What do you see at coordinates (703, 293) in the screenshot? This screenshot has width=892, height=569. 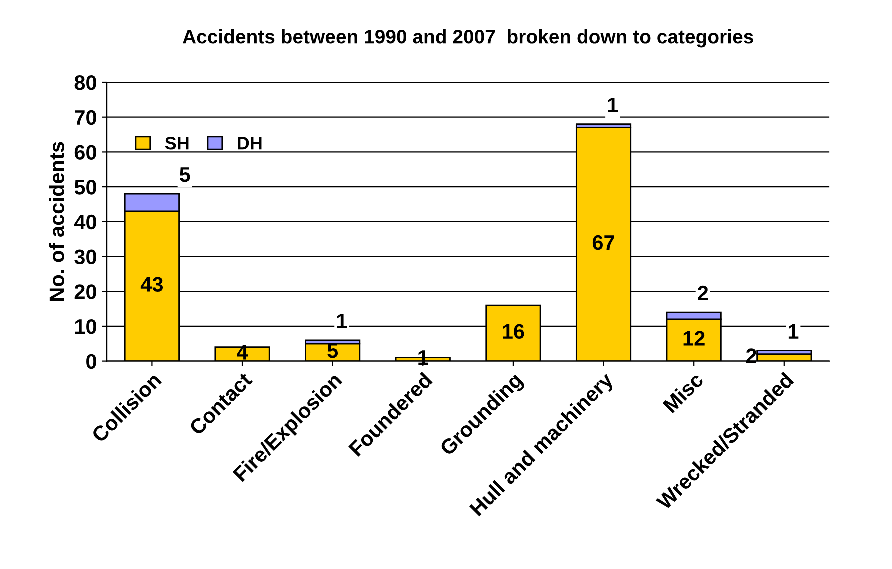 I see `data-label: 2` at bounding box center [703, 293].